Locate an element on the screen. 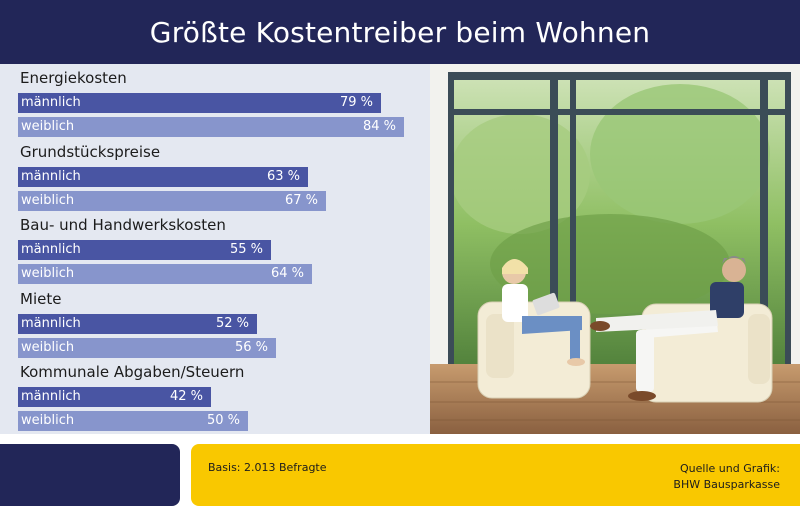 Image resolution: width=800 pixels, height=515 pixels. category-label: Miete is located at coordinates (41, 298).